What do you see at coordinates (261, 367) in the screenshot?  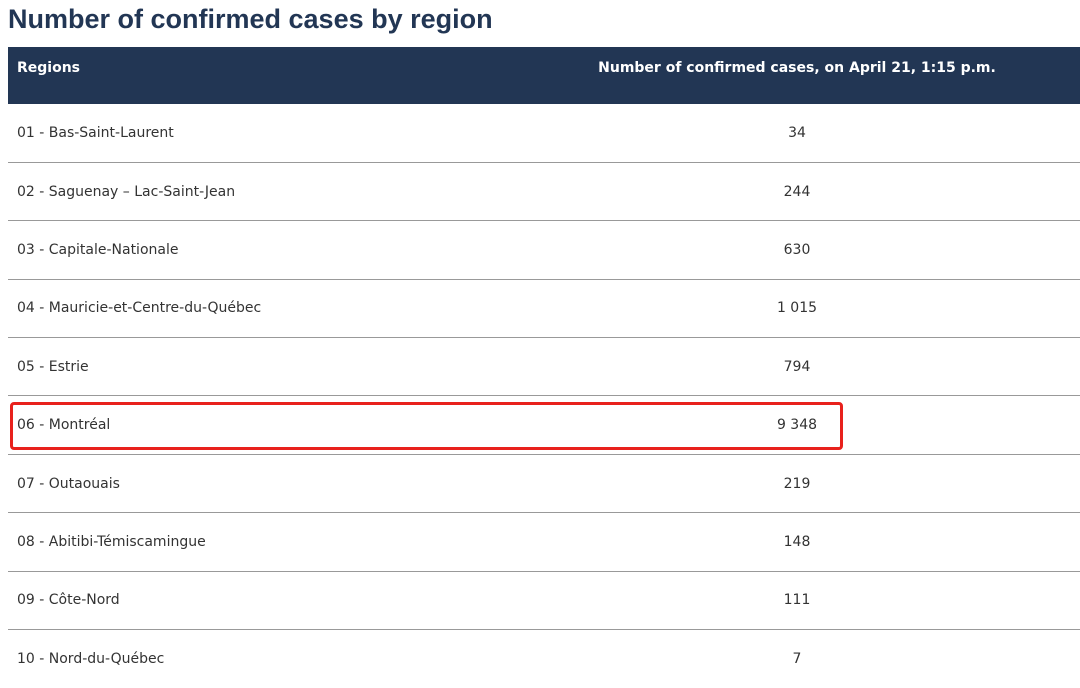 I see `region-name: 05 - Estrie` at bounding box center [261, 367].